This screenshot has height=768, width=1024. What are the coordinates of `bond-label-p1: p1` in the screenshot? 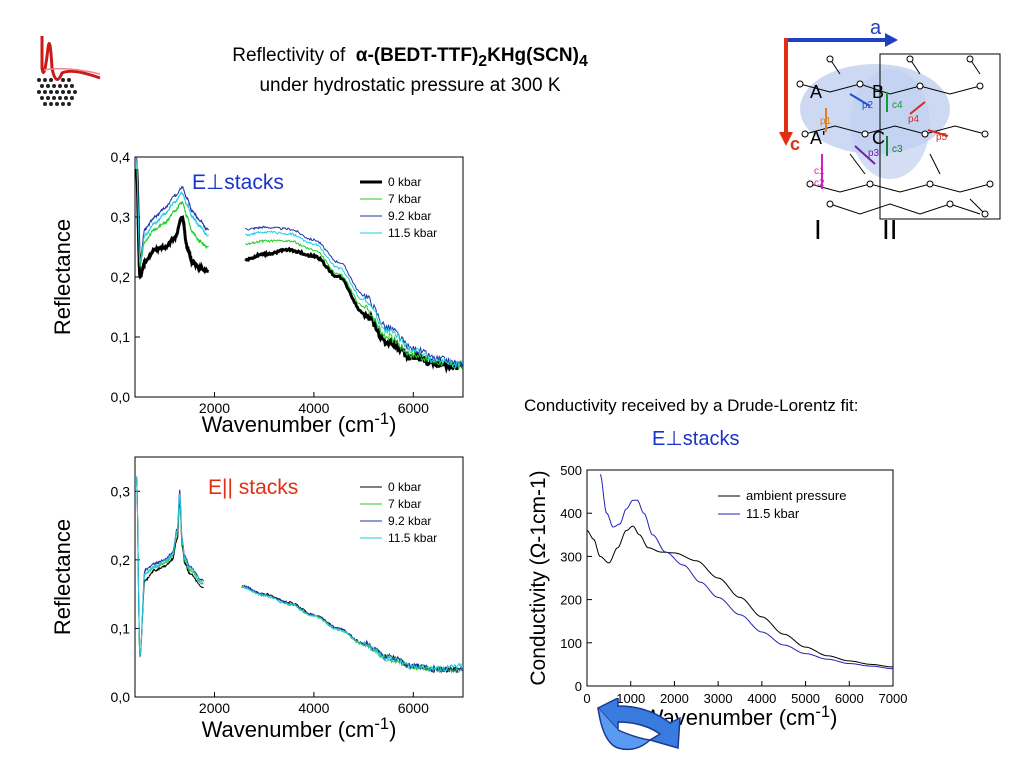 It's located at (826, 121).